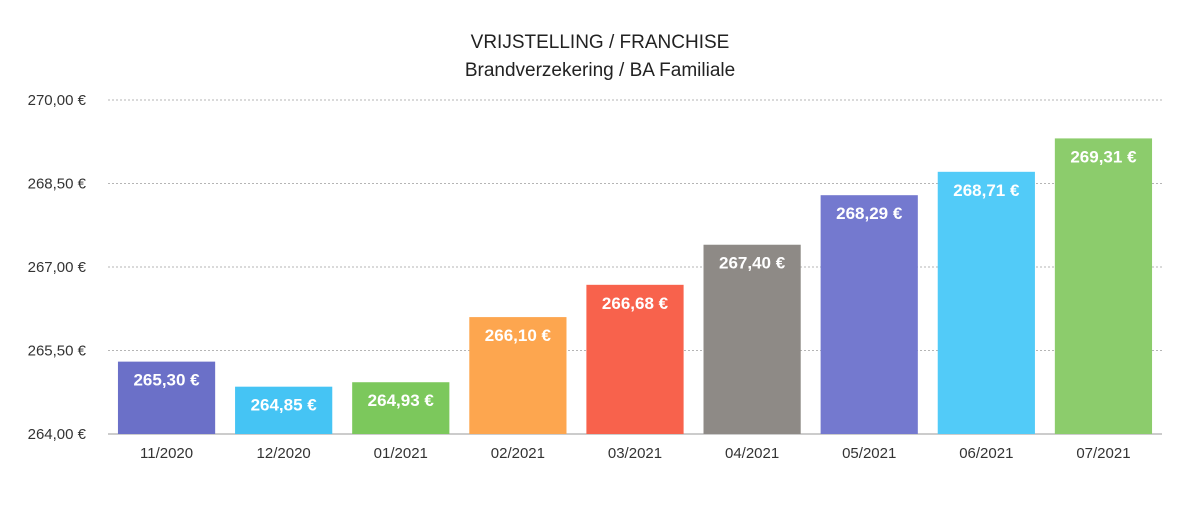 The width and height of the screenshot is (1200, 509). What do you see at coordinates (869, 213) in the screenshot?
I see `data-label: 268,29 €` at bounding box center [869, 213].